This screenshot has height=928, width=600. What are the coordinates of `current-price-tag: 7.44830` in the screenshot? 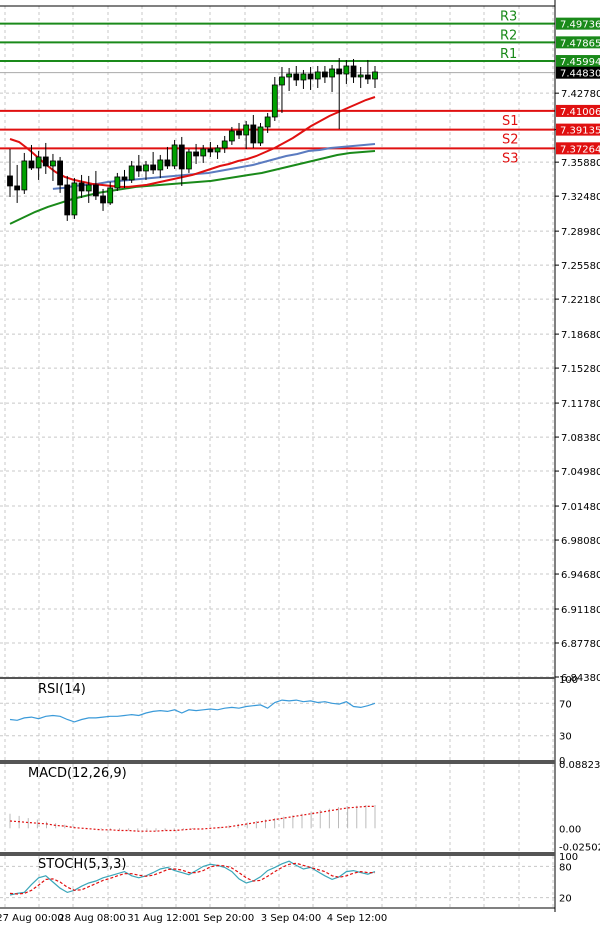 It's located at (580, 74).